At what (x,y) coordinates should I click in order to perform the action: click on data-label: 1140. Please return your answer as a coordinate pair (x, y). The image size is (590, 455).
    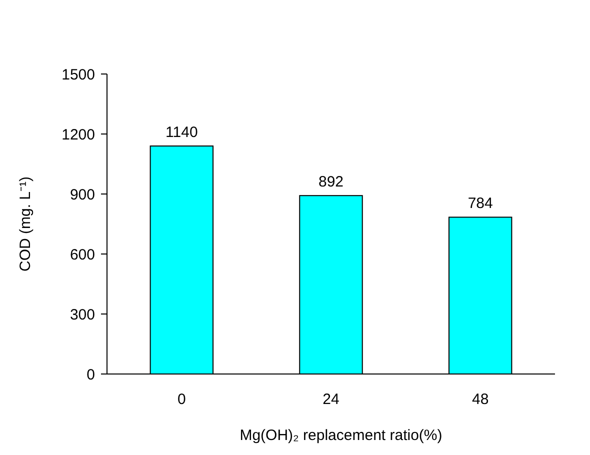
    Looking at the image, I should click on (182, 132).